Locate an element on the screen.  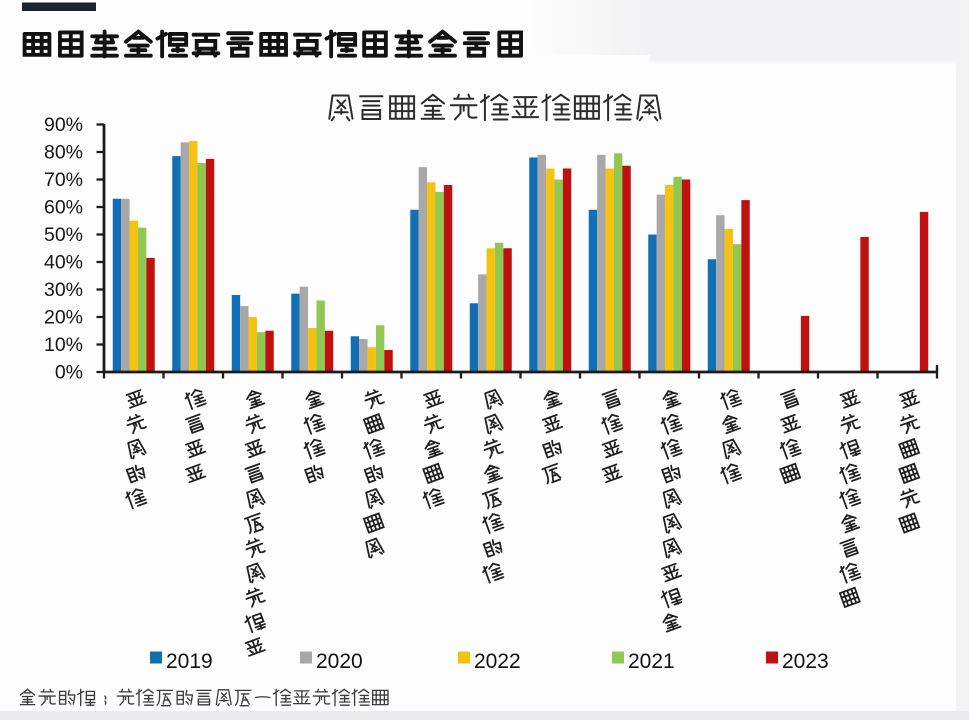
svg-text: 2021 is located at coordinates (651, 661).